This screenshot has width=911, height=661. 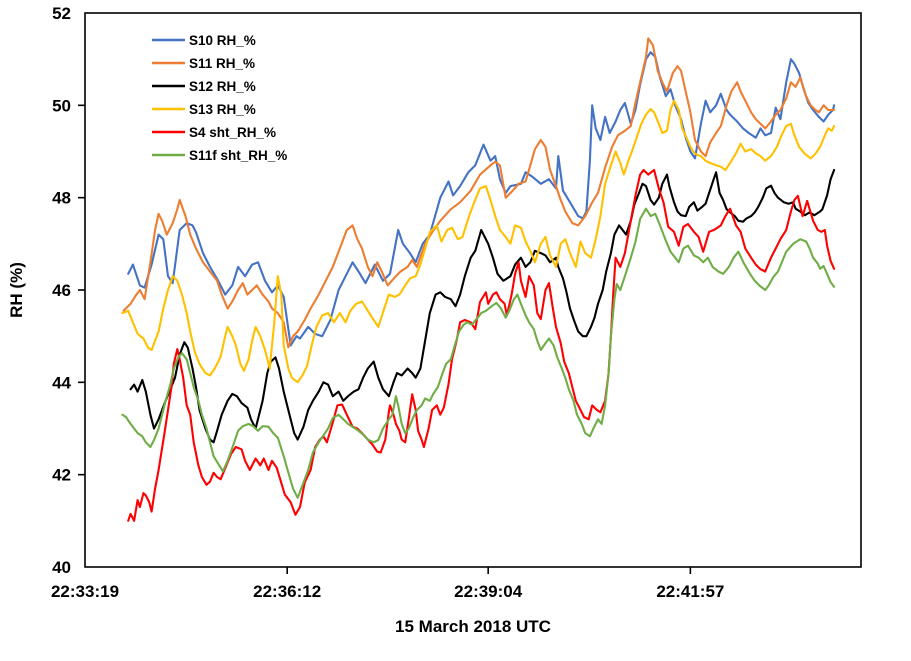 I want to click on y-tick-label: 50, so click(x=61, y=105).